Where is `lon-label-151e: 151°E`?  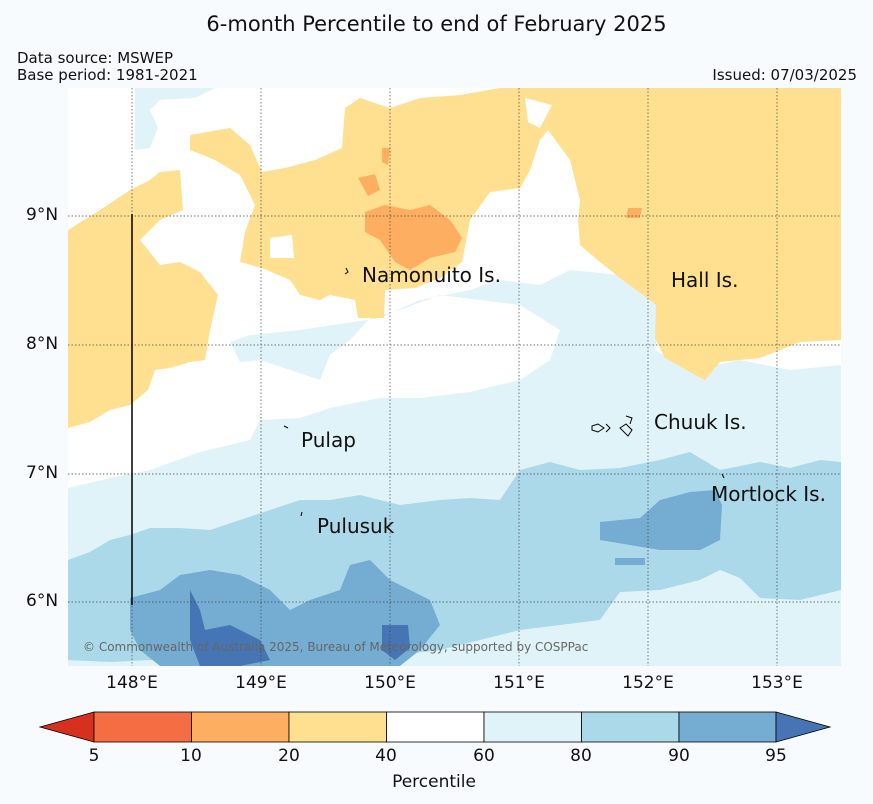 lon-label-151e: 151°E is located at coordinates (519, 683).